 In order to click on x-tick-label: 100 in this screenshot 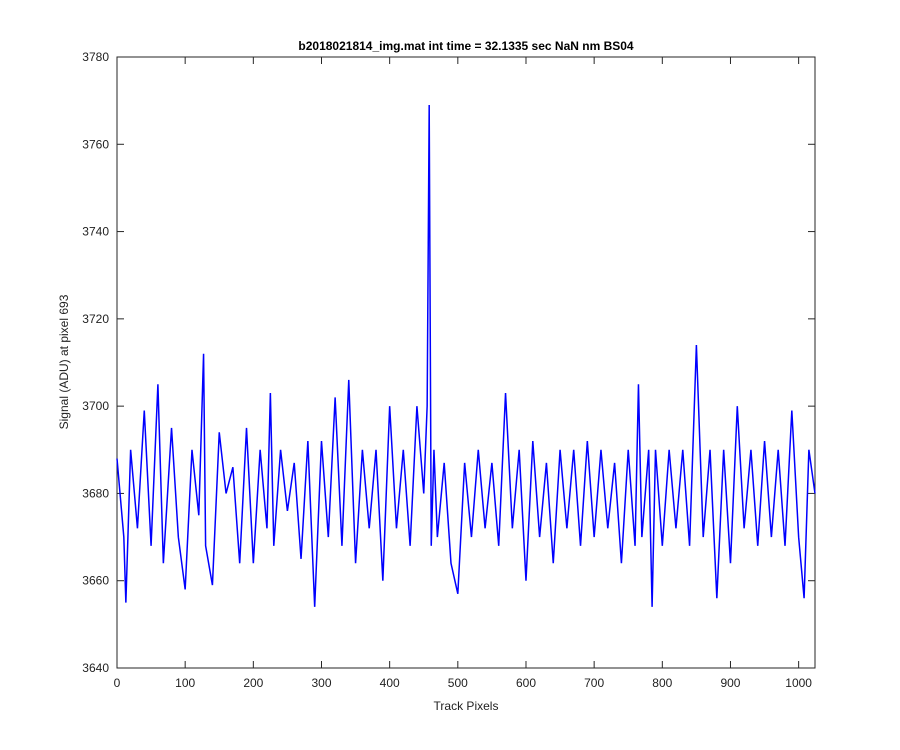, I will do `click(185, 683)`.